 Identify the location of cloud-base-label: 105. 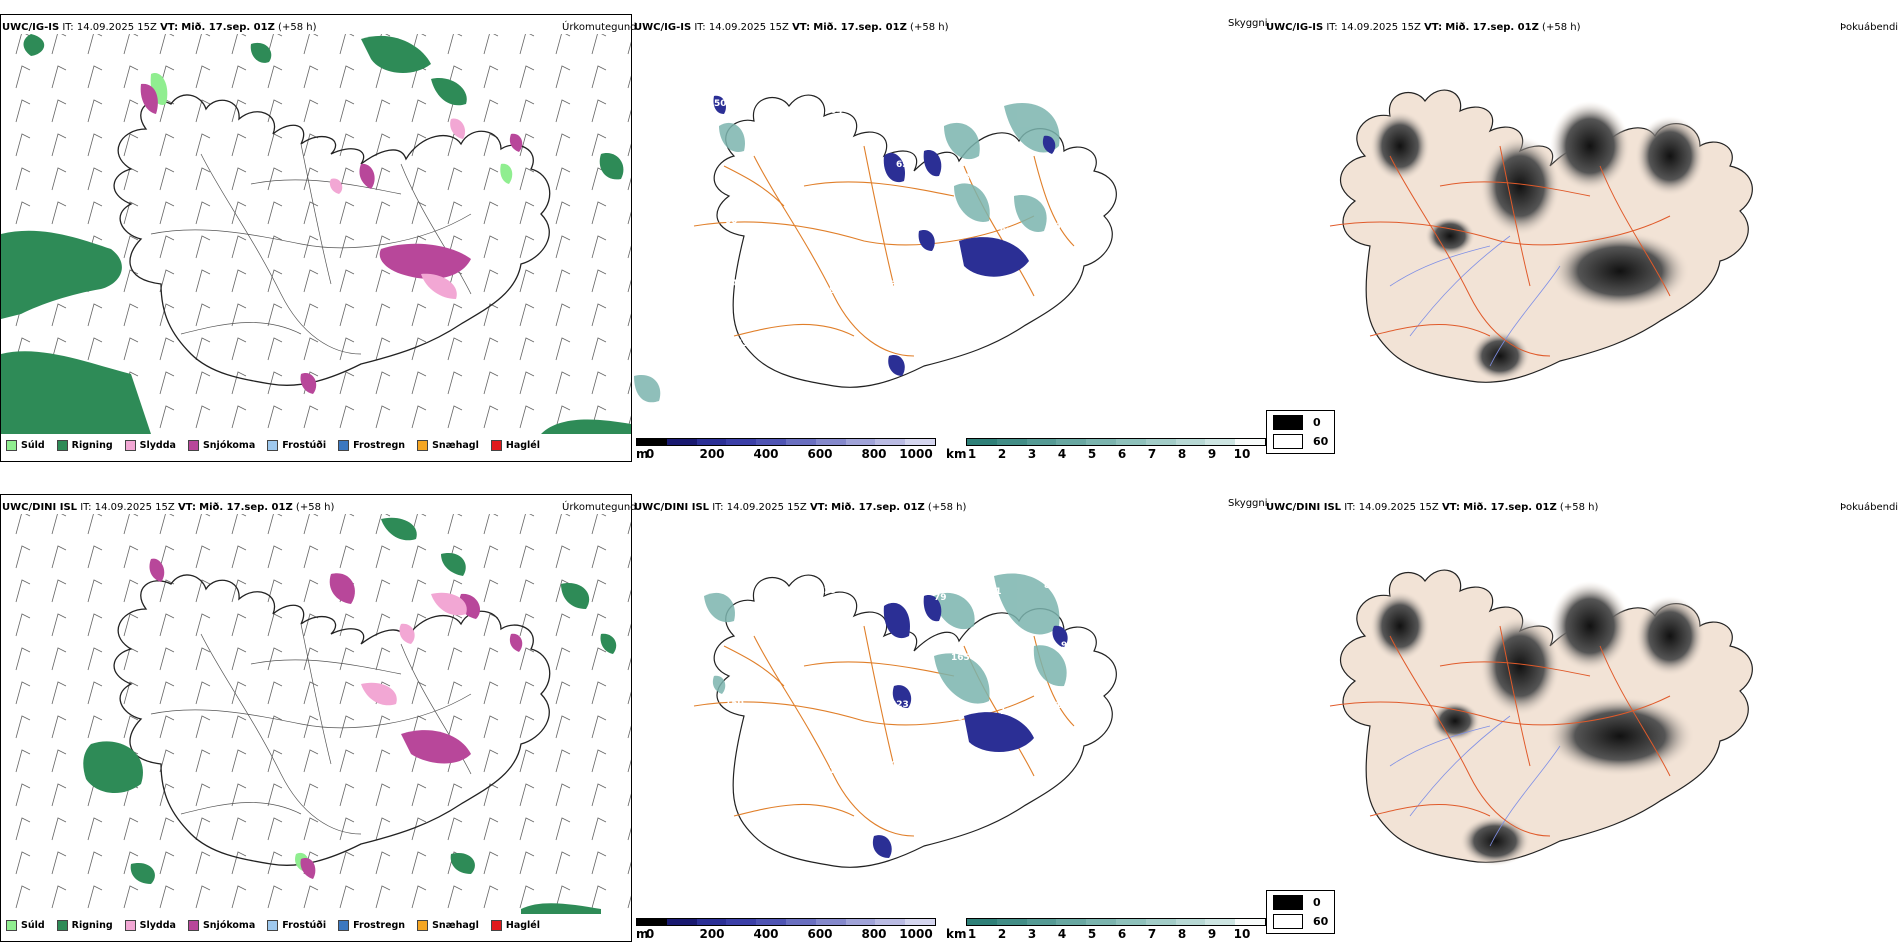
(1053, 106).